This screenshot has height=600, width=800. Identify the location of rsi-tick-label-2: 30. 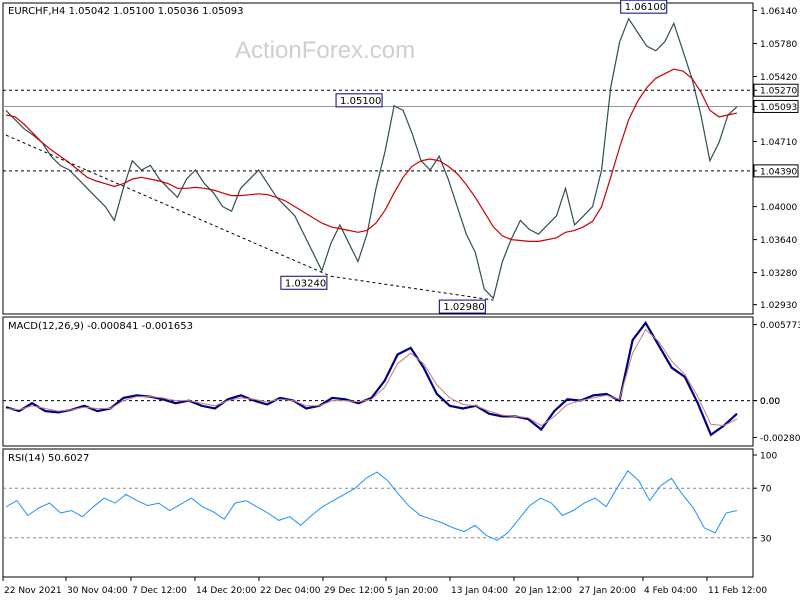
(766, 539).